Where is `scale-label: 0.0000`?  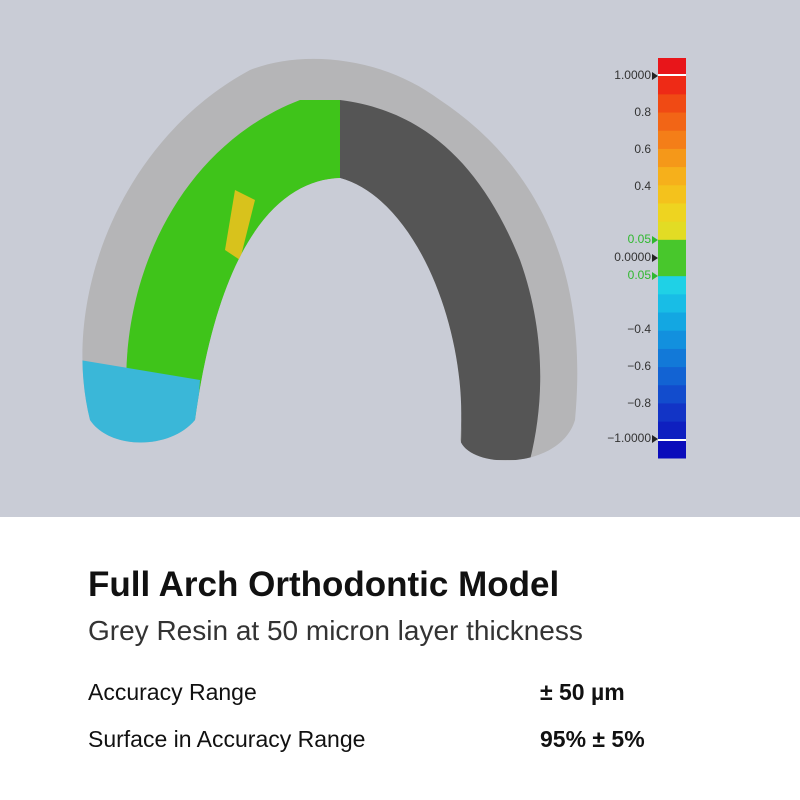
scale-label: 0.0000 is located at coordinates (632, 257).